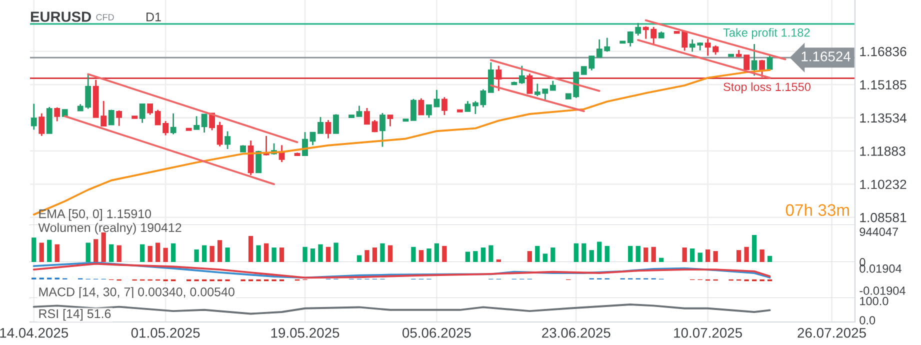 The width and height of the screenshot is (921, 345). Describe the element at coordinates (832, 333) in the screenshot. I see `x-tick-label: 26.07.2025` at that location.